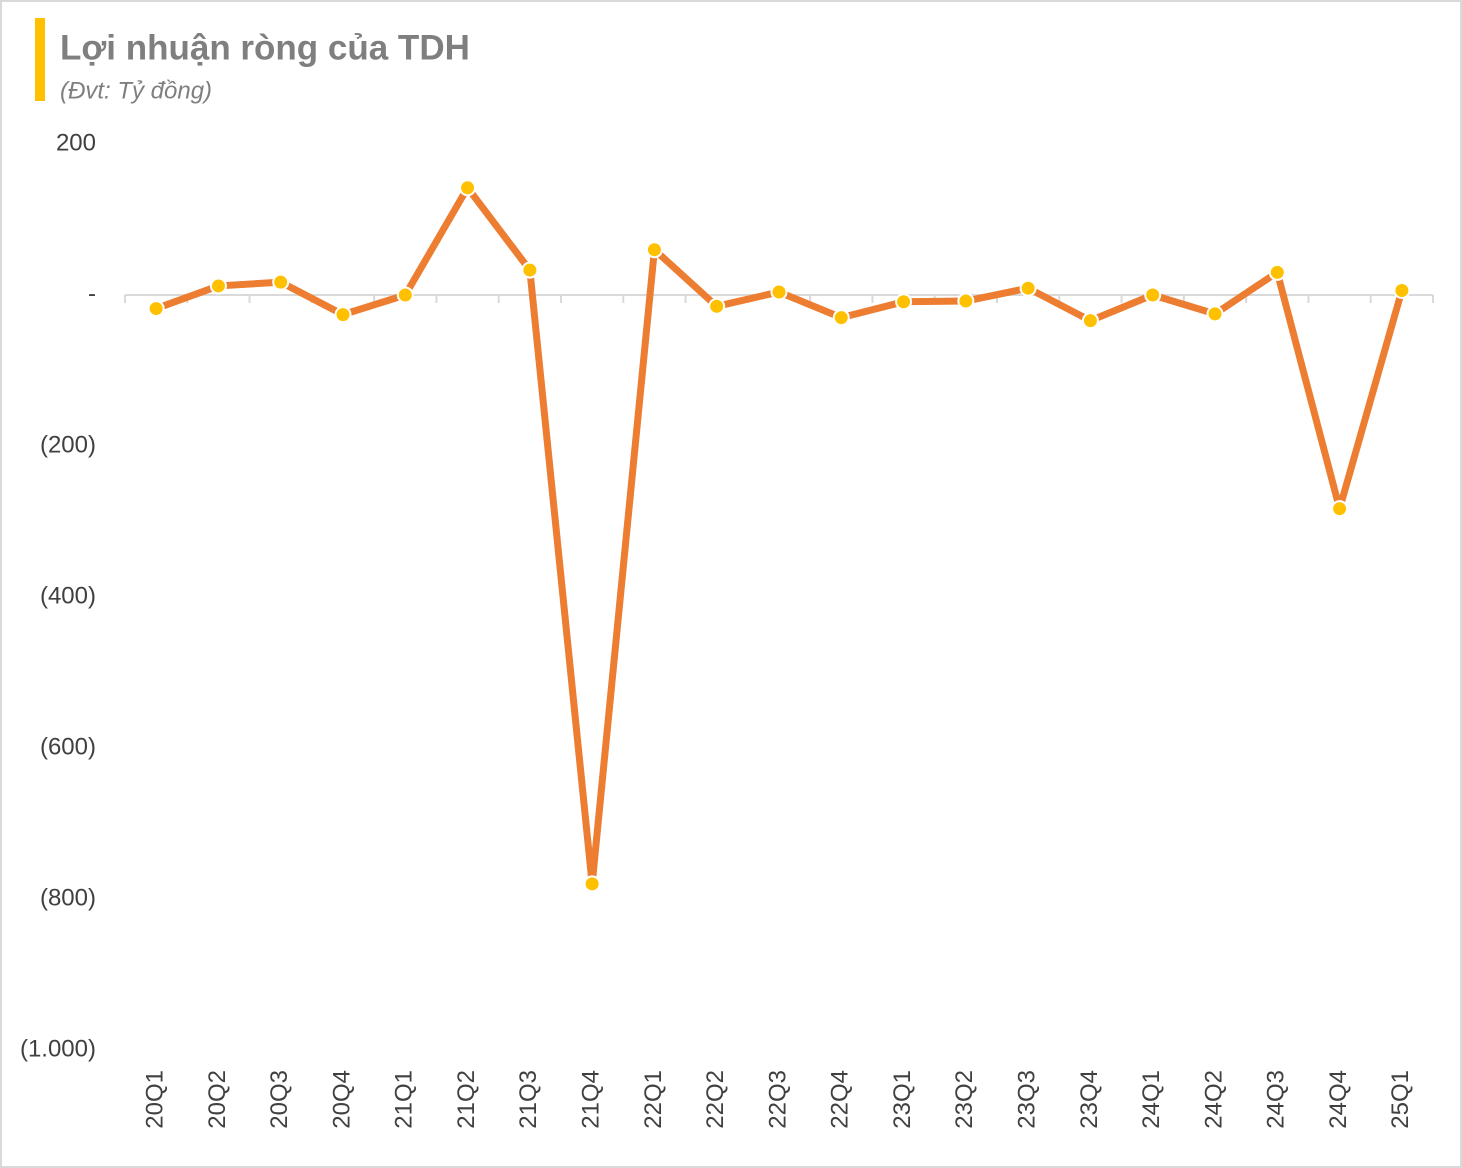 This screenshot has height=1168, width=1462. Describe the element at coordinates (653, 1099) in the screenshot. I see `x-tick-label: 22Q1` at that location.